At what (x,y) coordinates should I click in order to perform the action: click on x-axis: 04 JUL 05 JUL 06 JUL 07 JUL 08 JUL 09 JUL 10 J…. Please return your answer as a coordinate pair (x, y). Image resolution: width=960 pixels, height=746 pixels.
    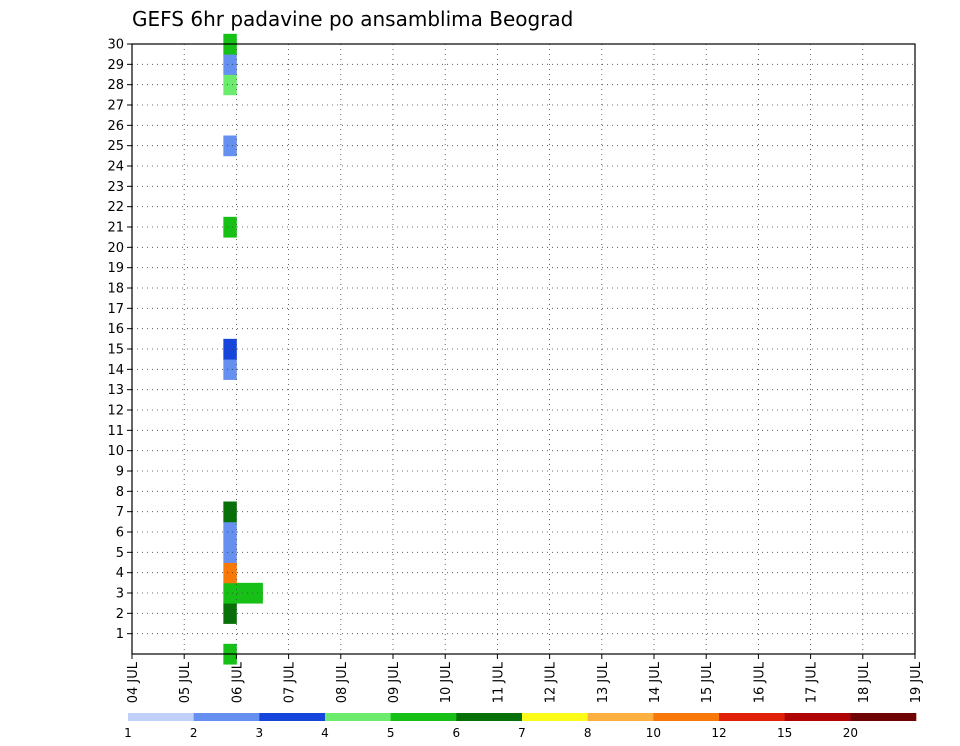
    Looking at the image, I should click on (525, 678).